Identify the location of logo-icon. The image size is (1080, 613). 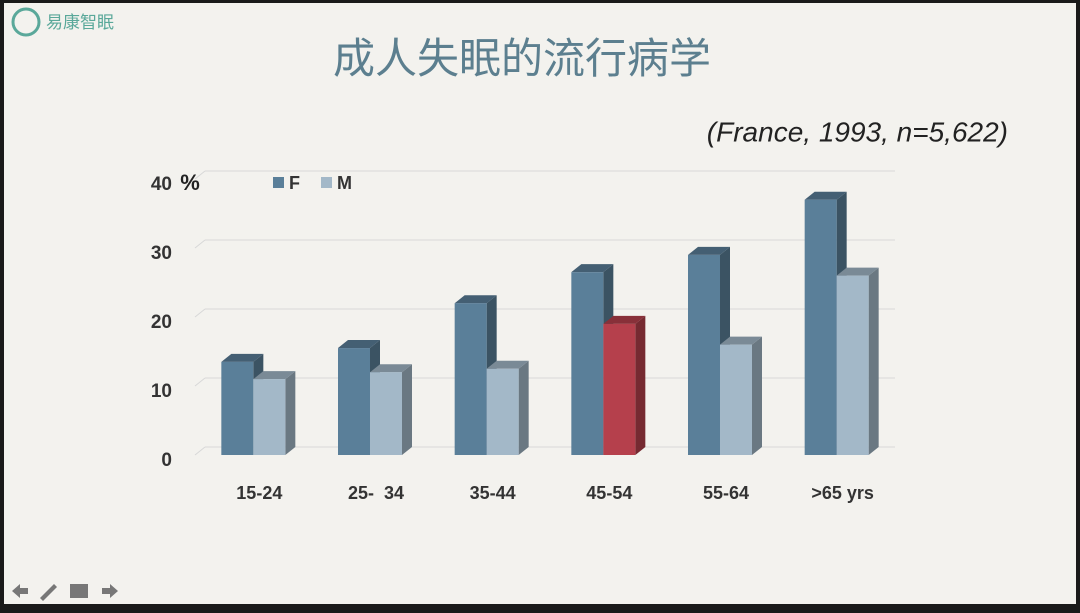
(26, 22).